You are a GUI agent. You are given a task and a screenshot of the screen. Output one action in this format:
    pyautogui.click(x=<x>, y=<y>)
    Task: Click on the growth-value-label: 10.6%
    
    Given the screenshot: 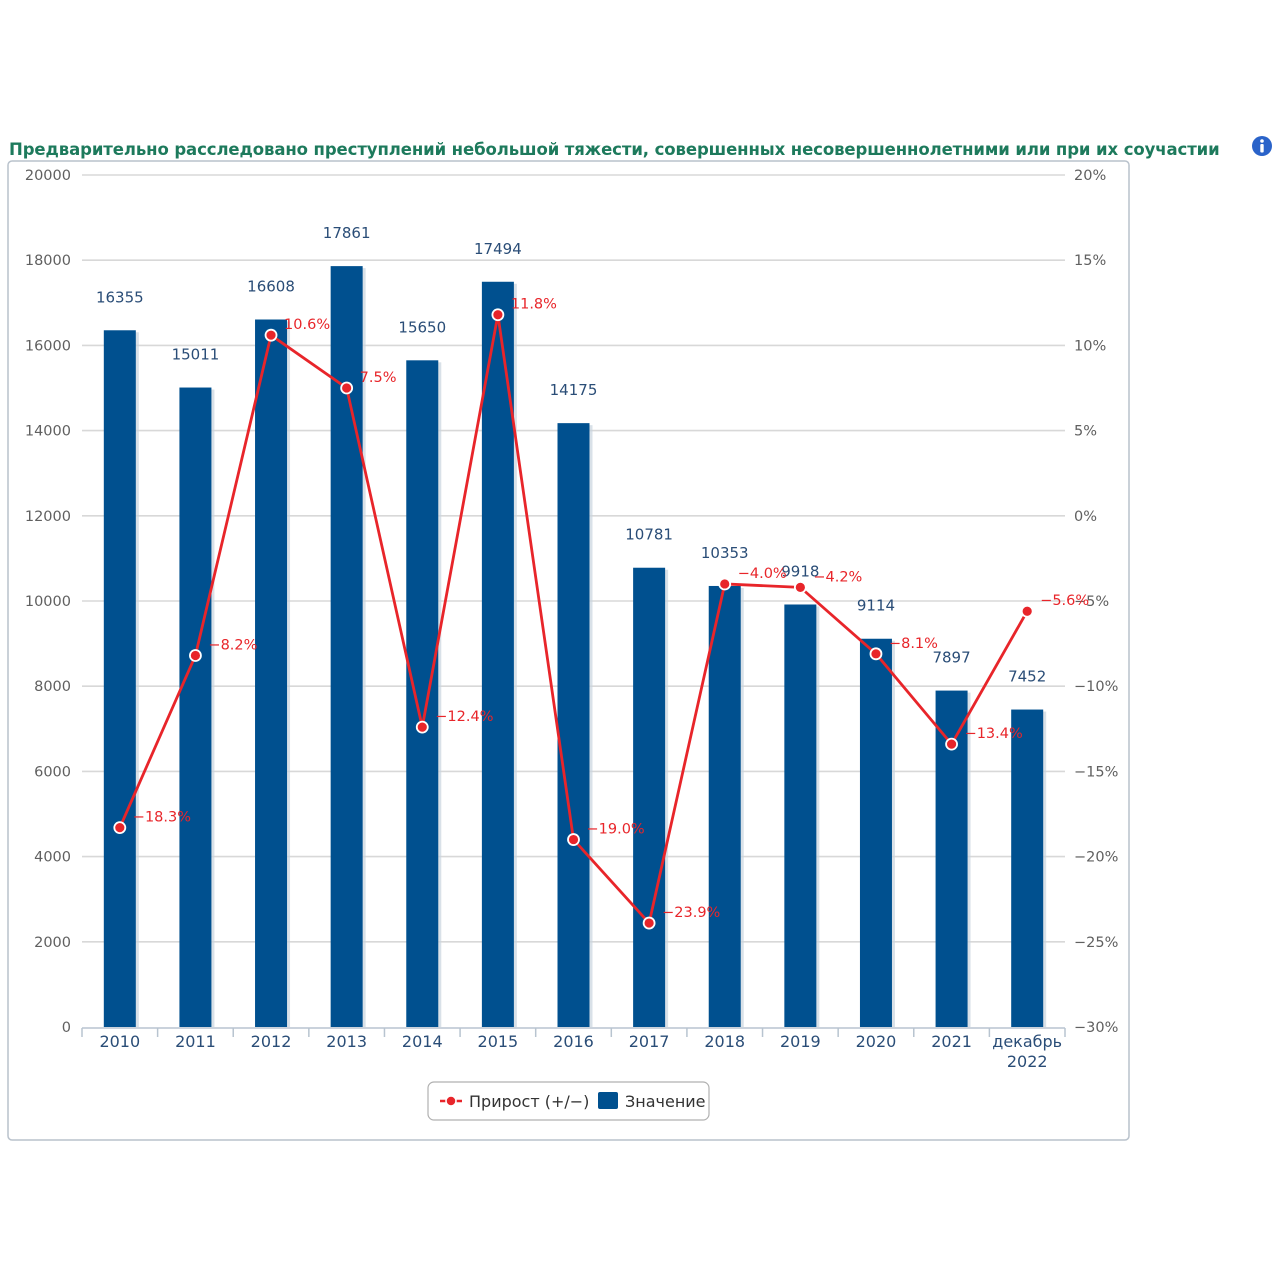 What is the action you would take?
    pyautogui.click(x=307, y=325)
    